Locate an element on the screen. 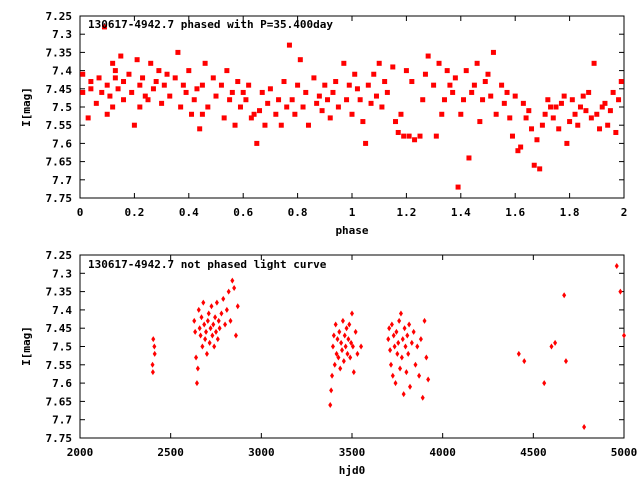  x-tick-label: 0.4 is located at coordinates (189, 212).